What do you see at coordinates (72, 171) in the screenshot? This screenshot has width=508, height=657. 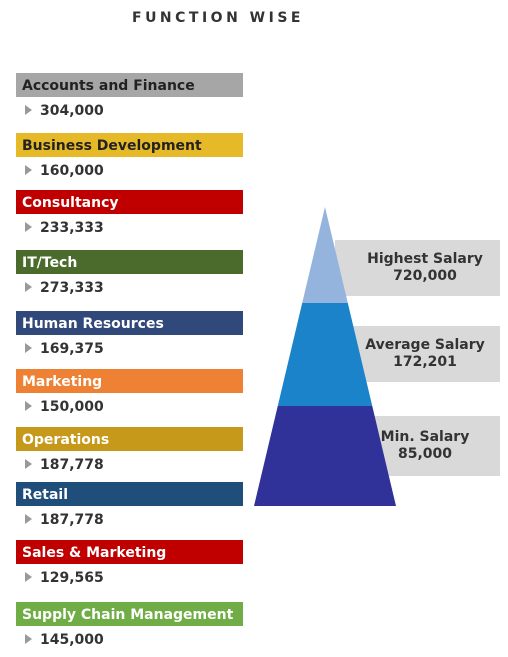 I see `function-value: 160,000` at bounding box center [72, 171].